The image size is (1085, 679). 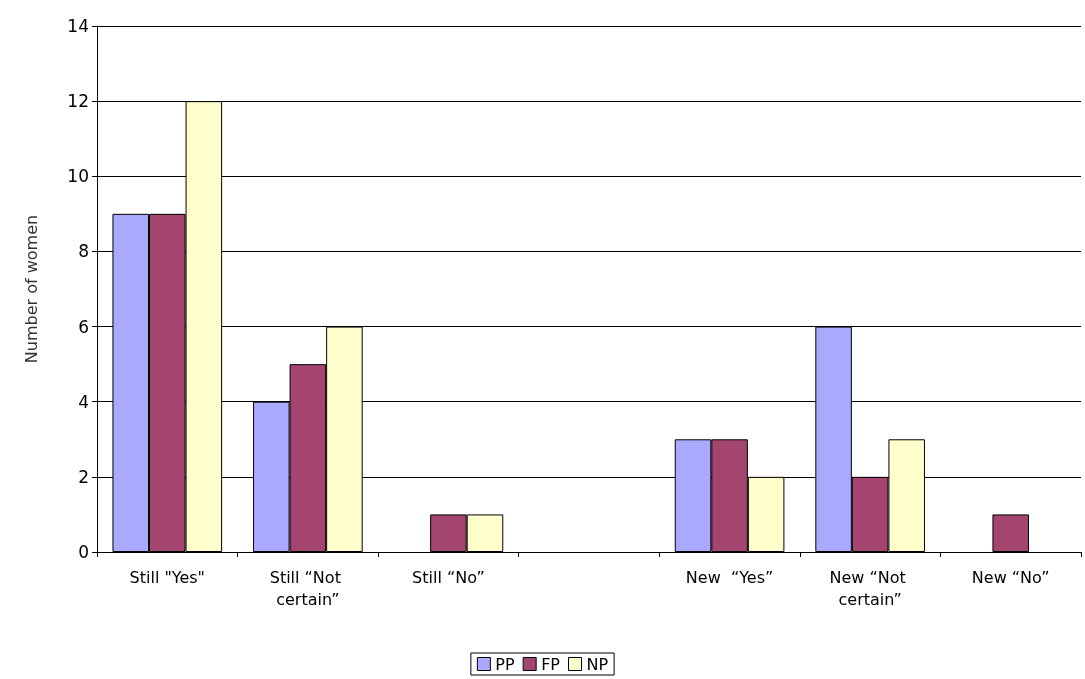 I want to click on y-tick-label: 4, so click(x=83, y=401).